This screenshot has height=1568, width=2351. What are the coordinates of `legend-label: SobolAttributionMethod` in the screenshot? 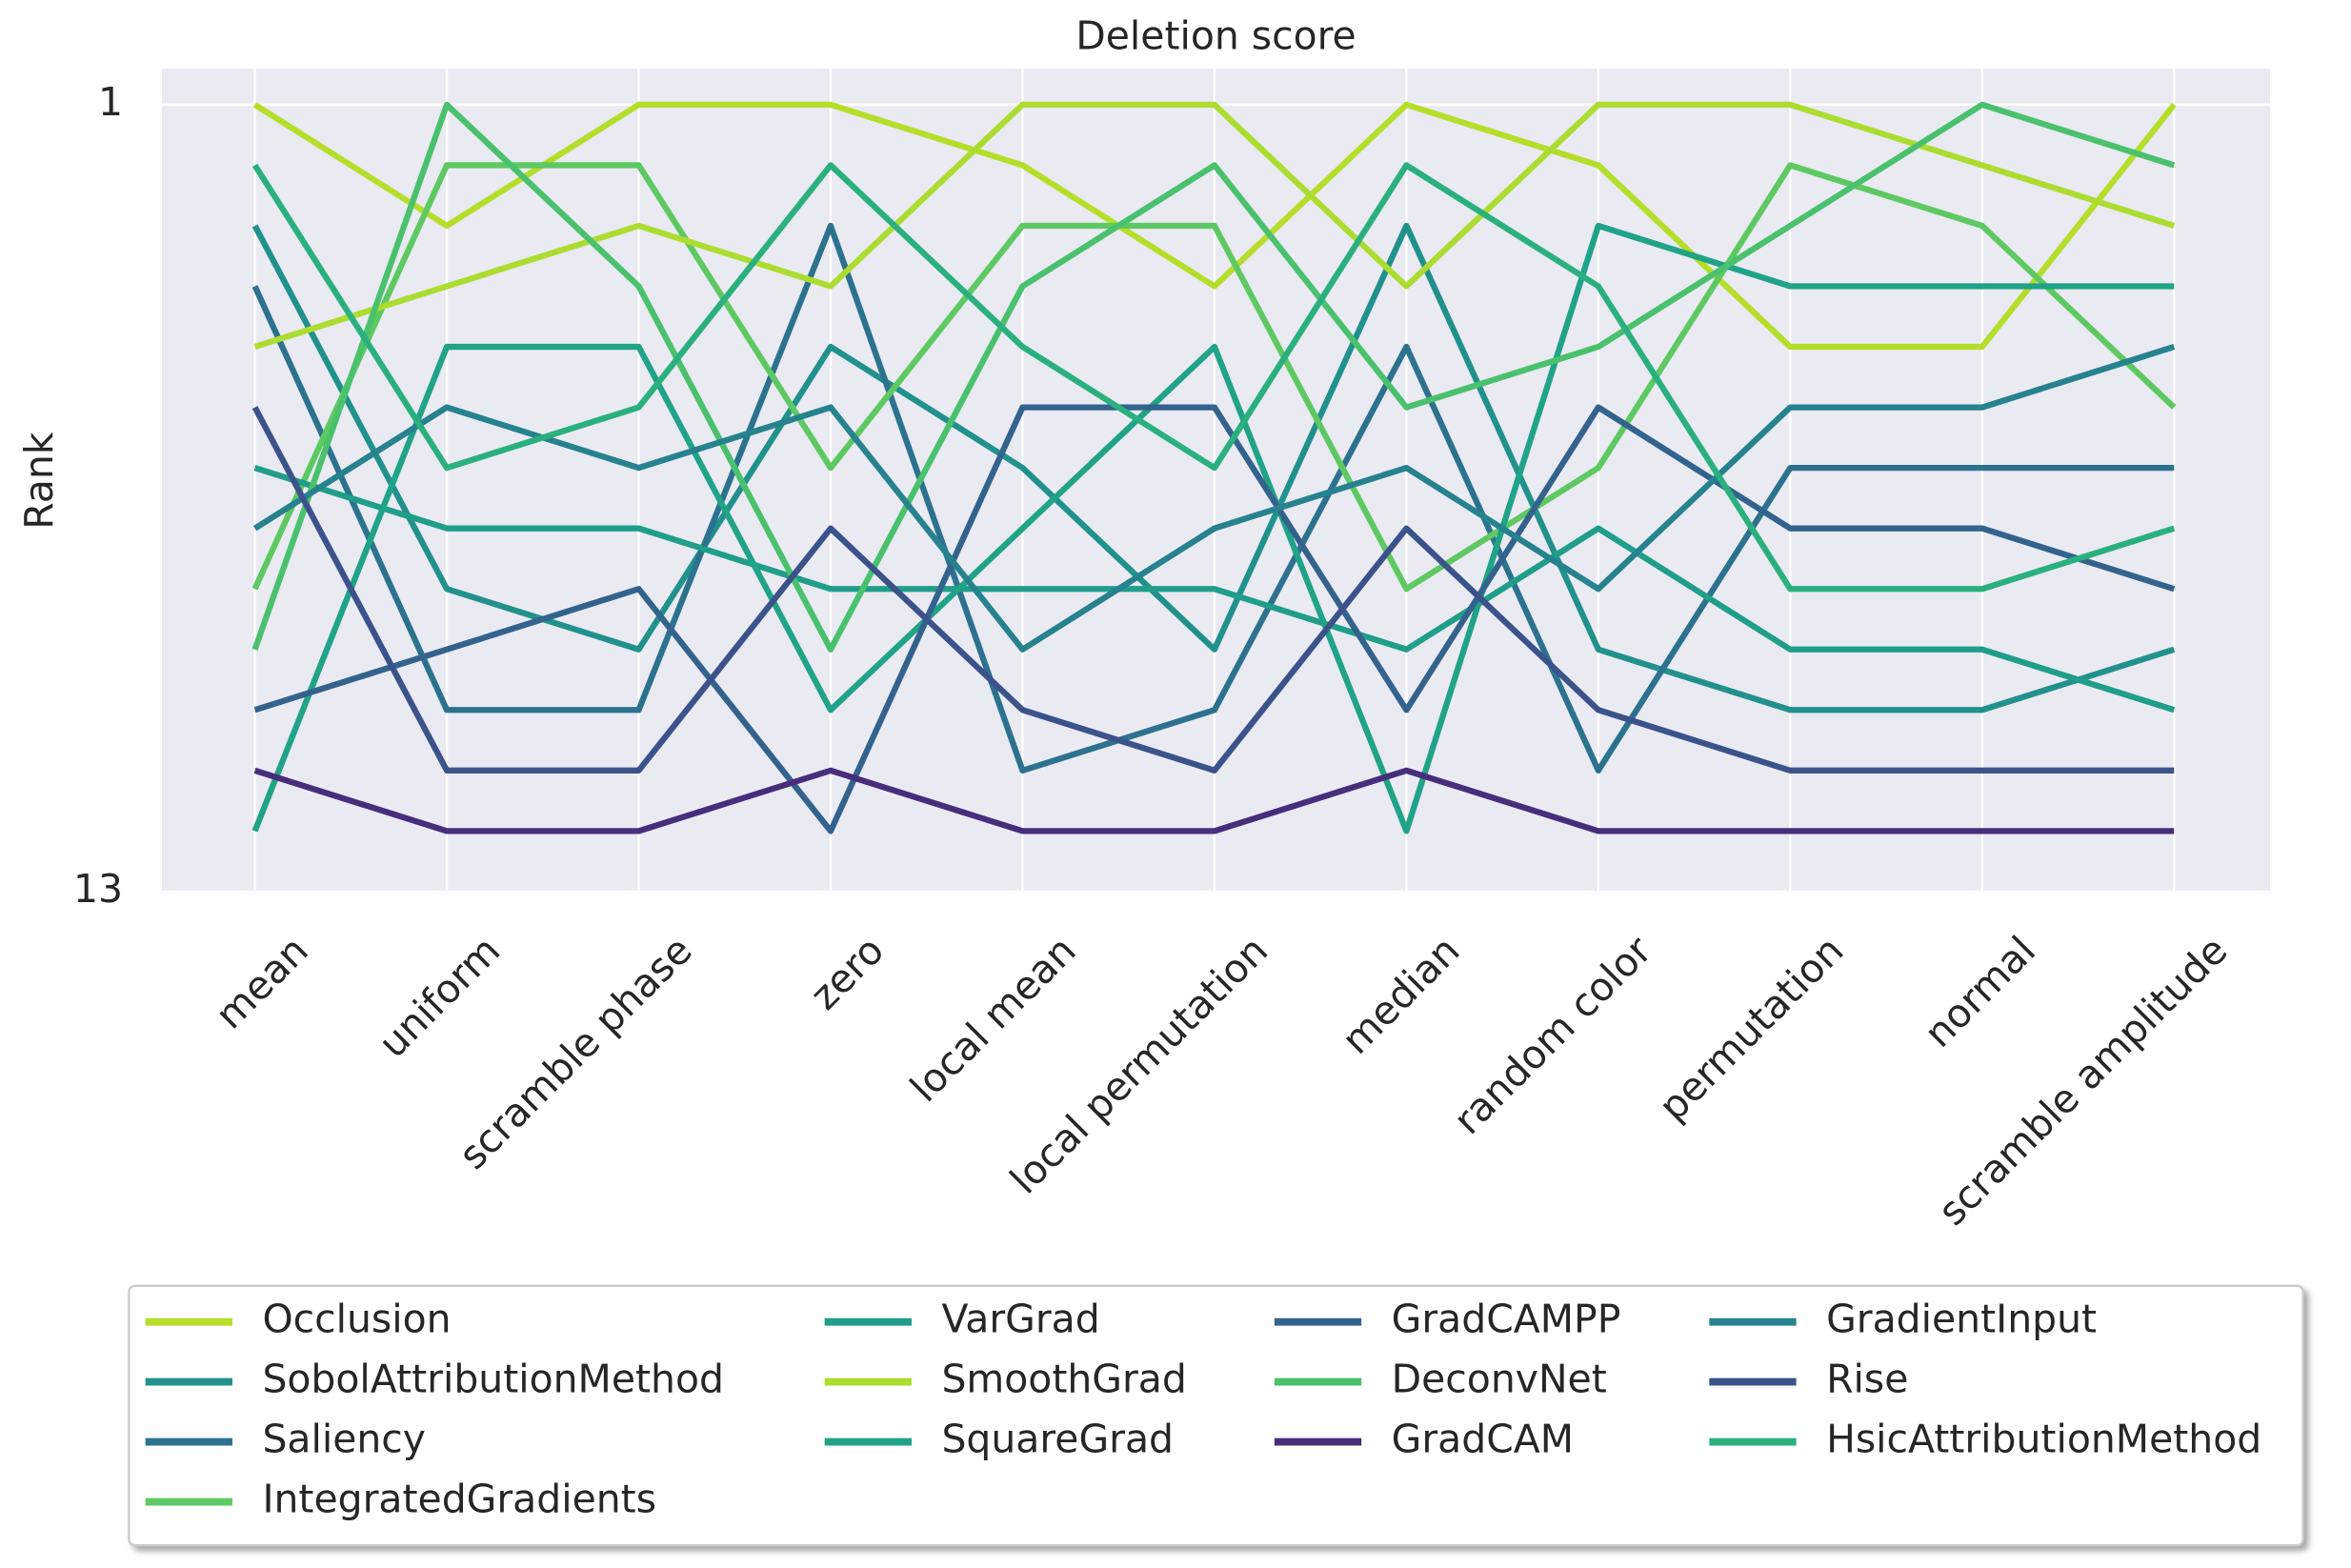 It's located at (493, 1380).